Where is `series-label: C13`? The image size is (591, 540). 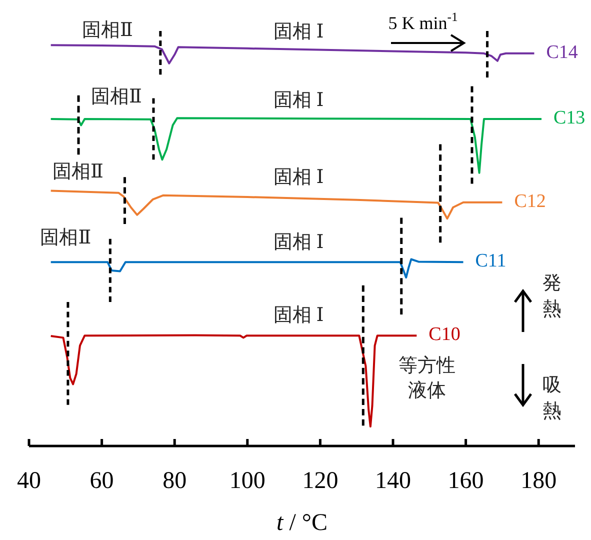 series-label: C13 is located at coordinates (570, 117).